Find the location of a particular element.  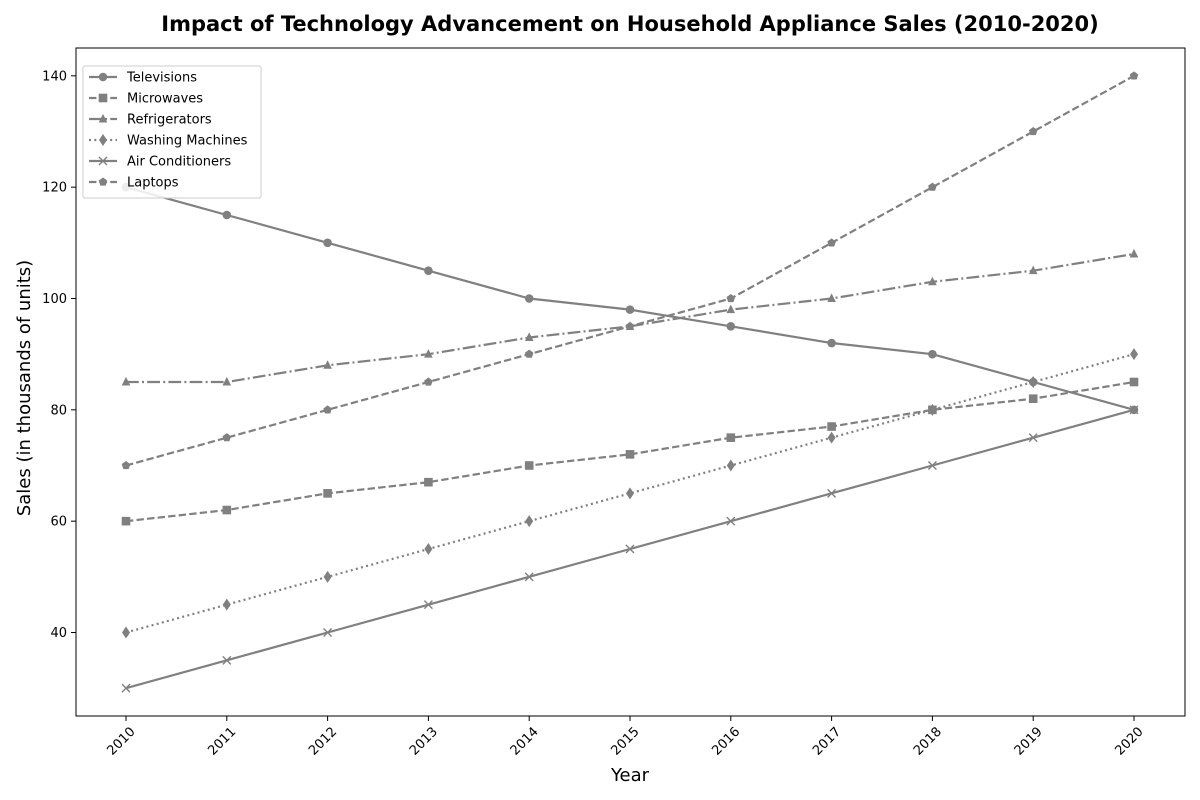

y-axis-label: Sales (in thousands of units) is located at coordinates (24, 388).